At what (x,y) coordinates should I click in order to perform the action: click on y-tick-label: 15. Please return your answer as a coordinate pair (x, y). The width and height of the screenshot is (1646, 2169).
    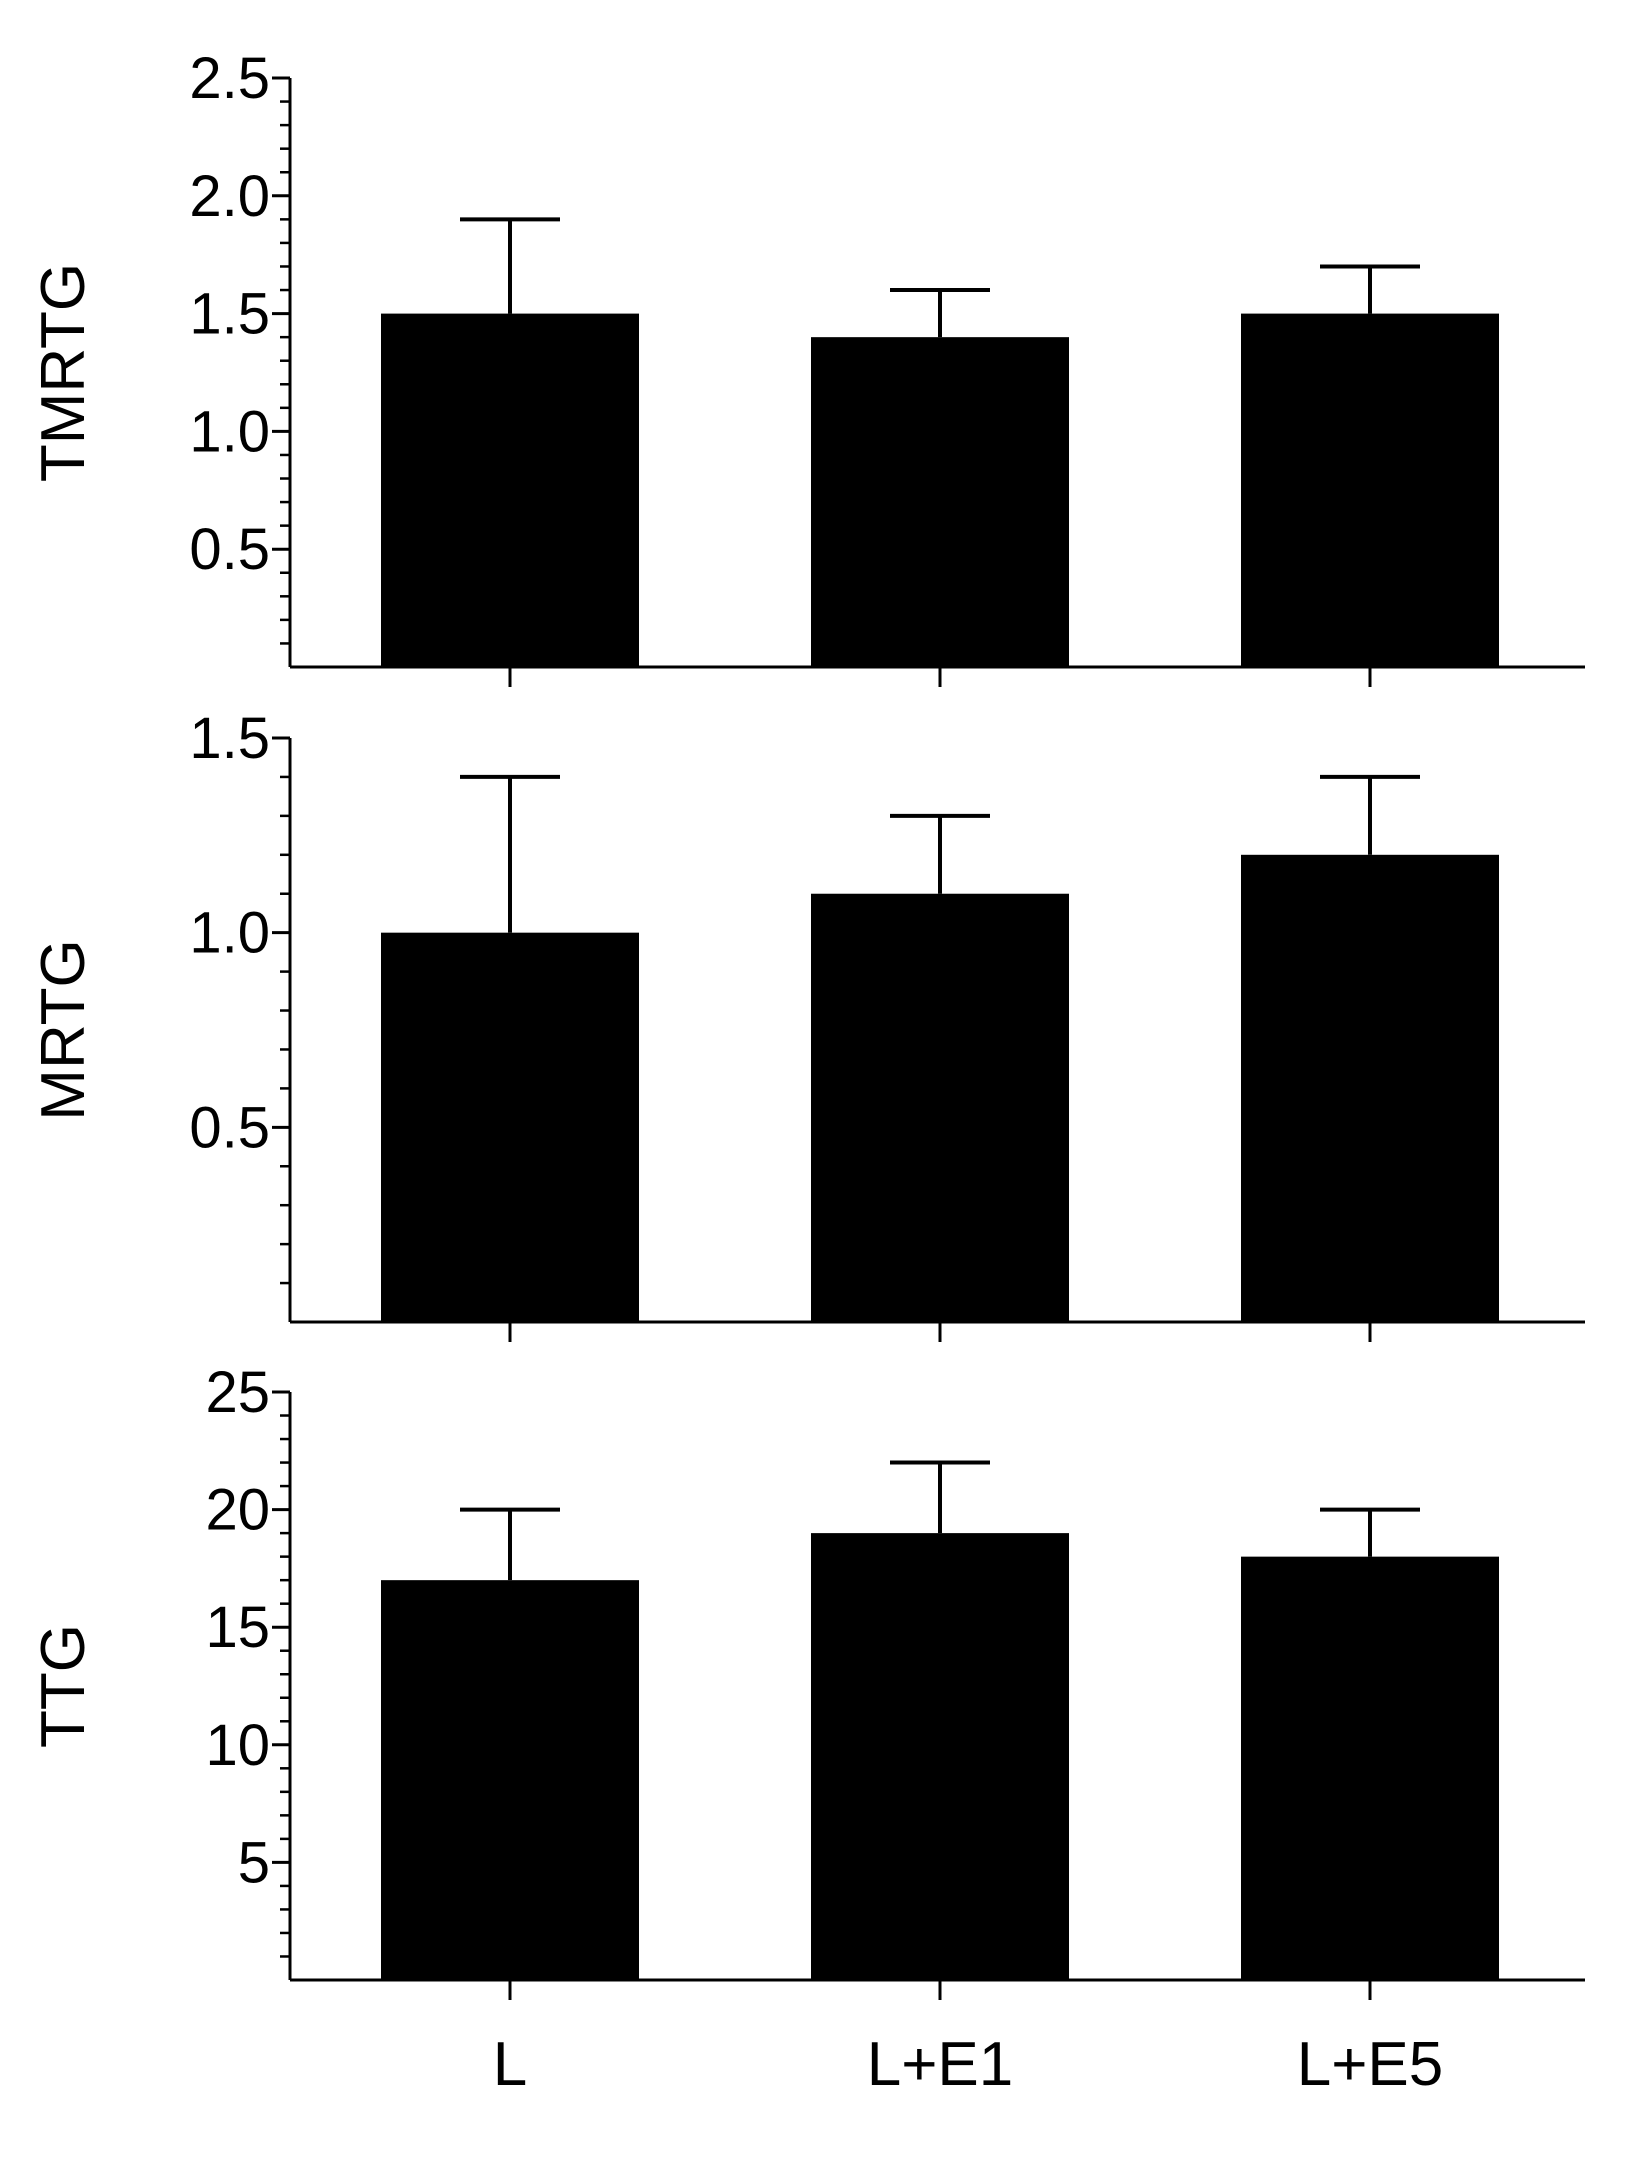
    Looking at the image, I should click on (237, 1627).